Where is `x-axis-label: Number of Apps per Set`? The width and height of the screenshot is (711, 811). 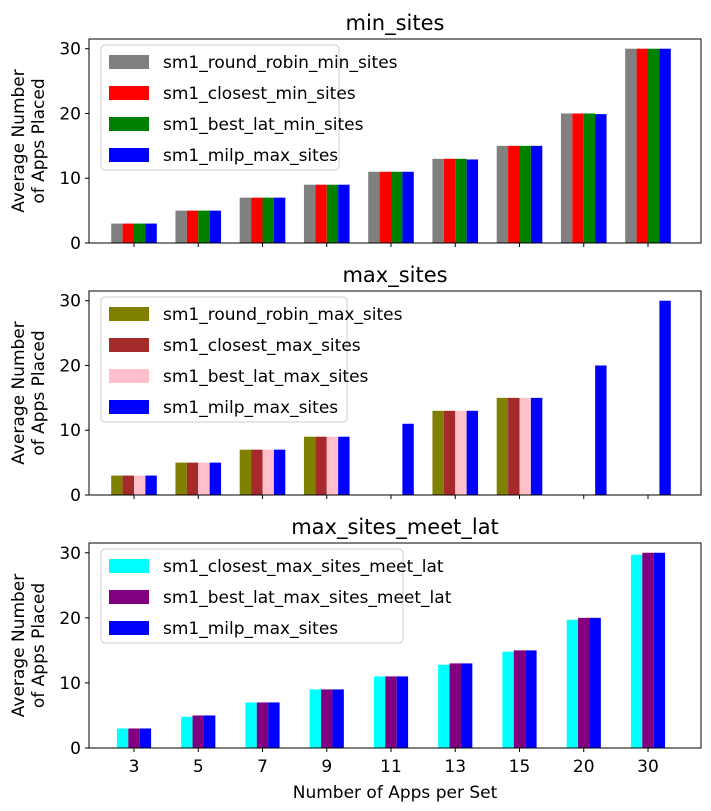 x-axis-label: Number of Apps per Set is located at coordinates (395, 793).